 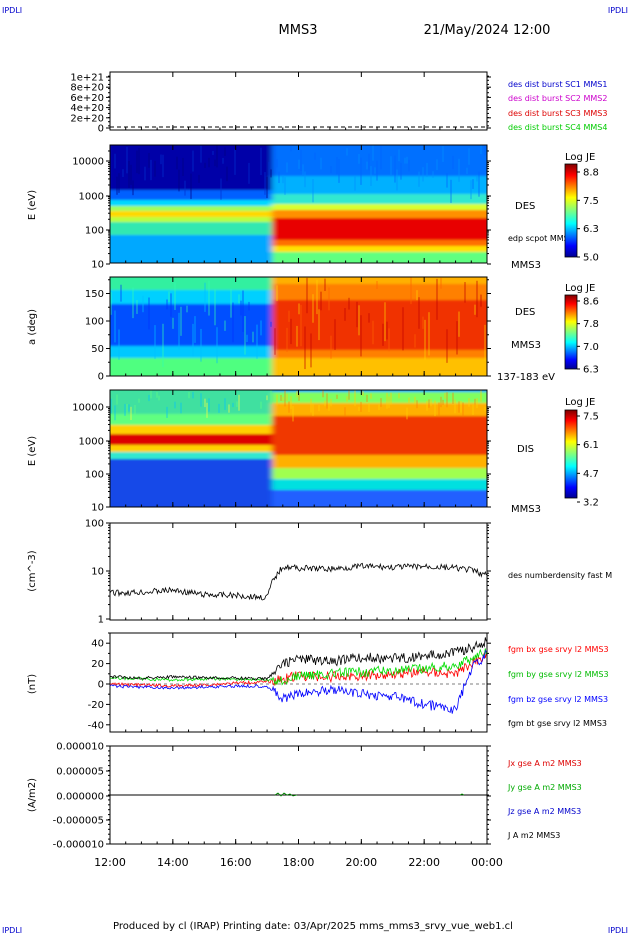 I want to click on y-axis-label: a (deg), so click(x=32, y=327).